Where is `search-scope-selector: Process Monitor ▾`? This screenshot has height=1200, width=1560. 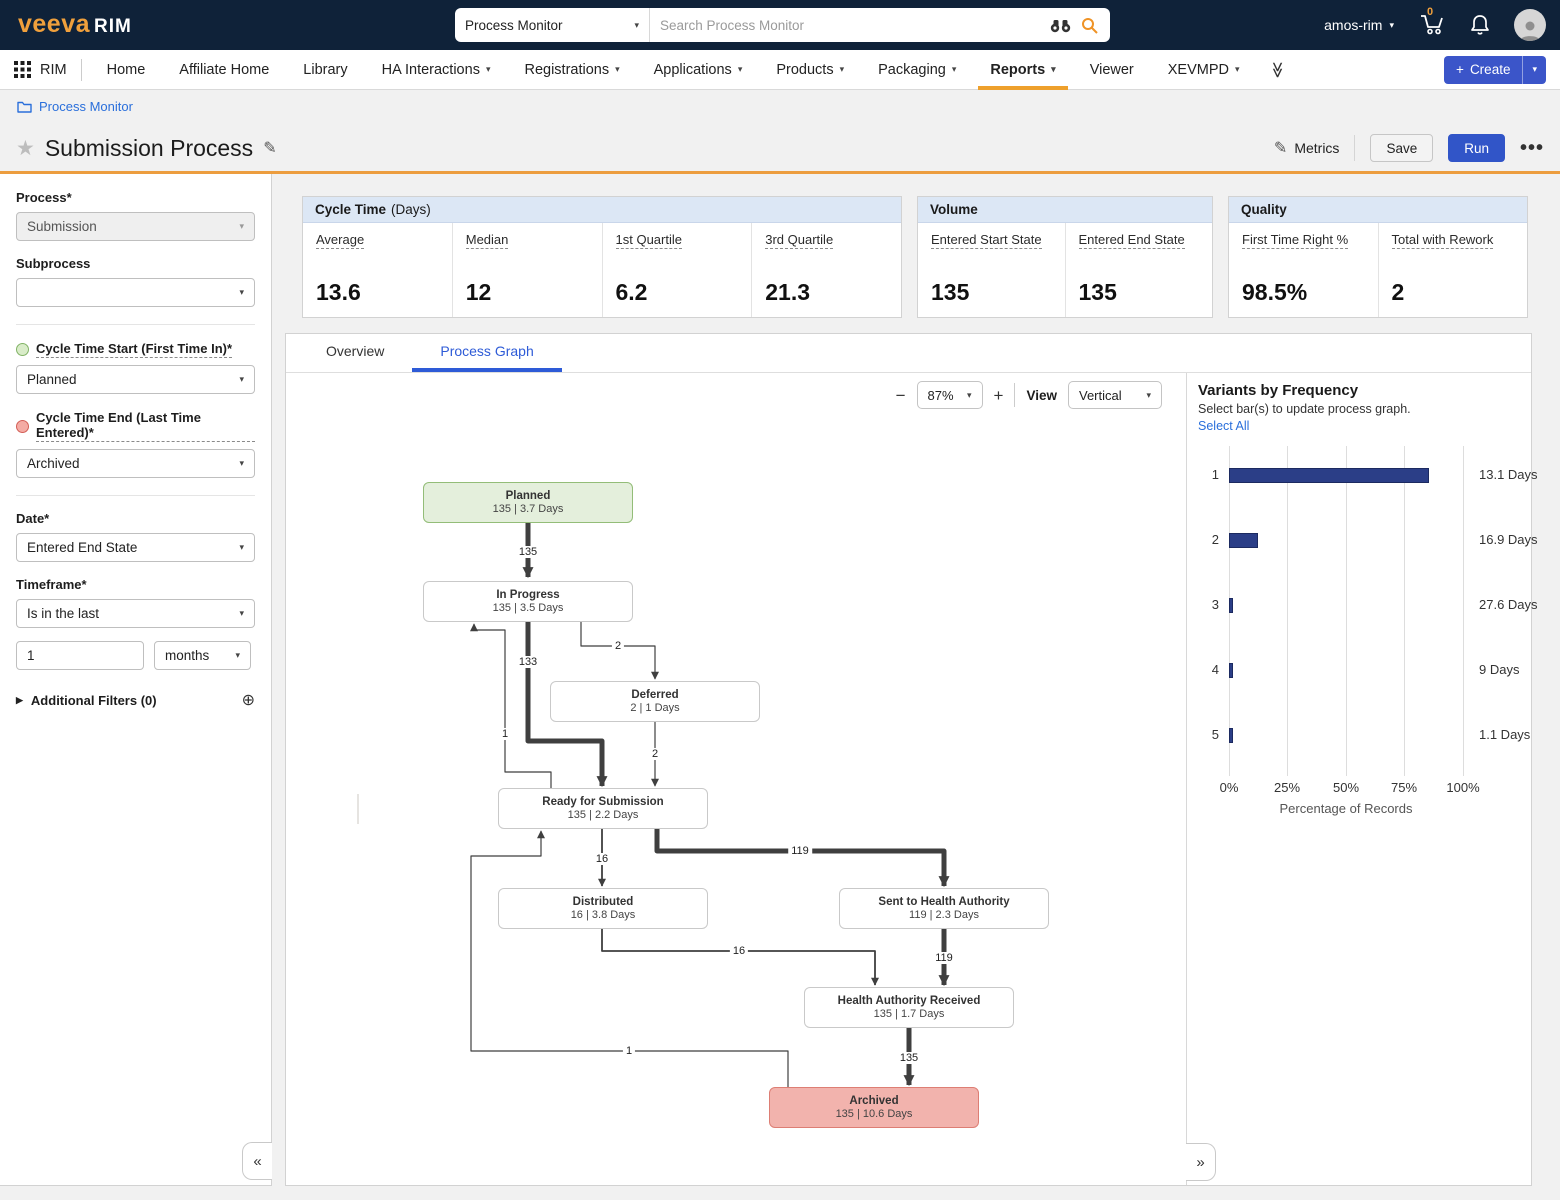 search-scope-selector: Process Monitor ▾ is located at coordinates (552, 25).